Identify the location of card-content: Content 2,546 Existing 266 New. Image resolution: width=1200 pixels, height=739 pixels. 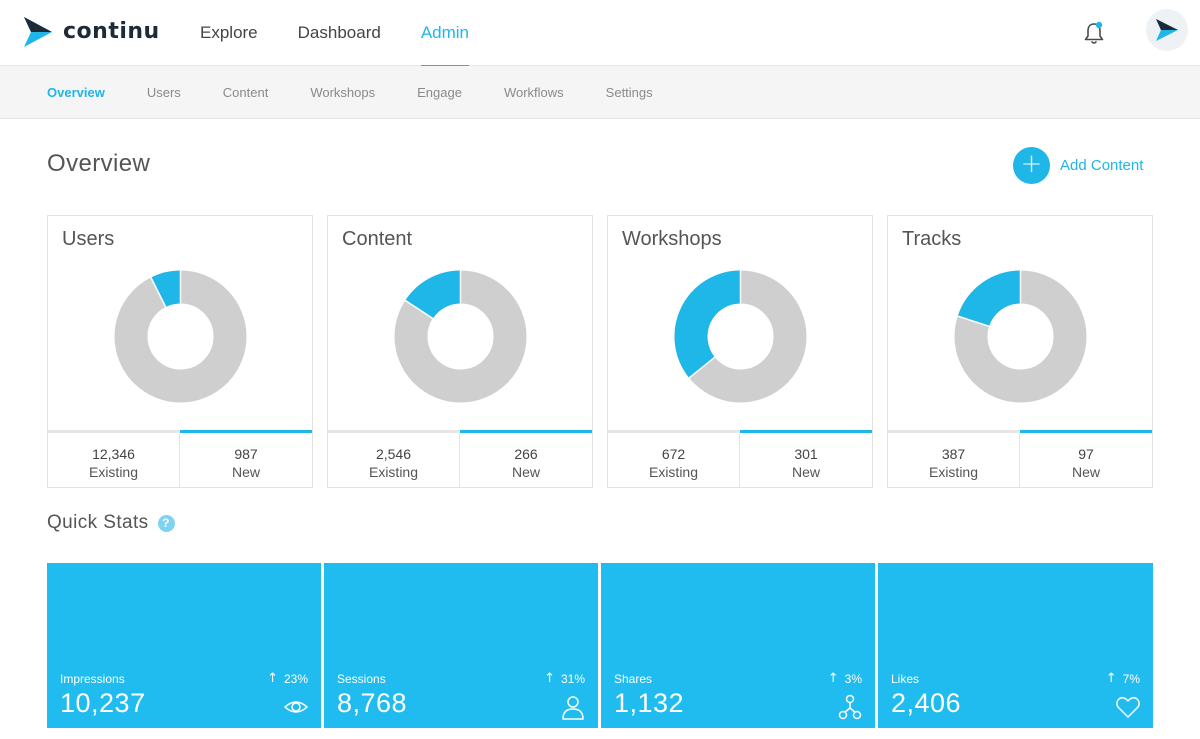
(460, 351).